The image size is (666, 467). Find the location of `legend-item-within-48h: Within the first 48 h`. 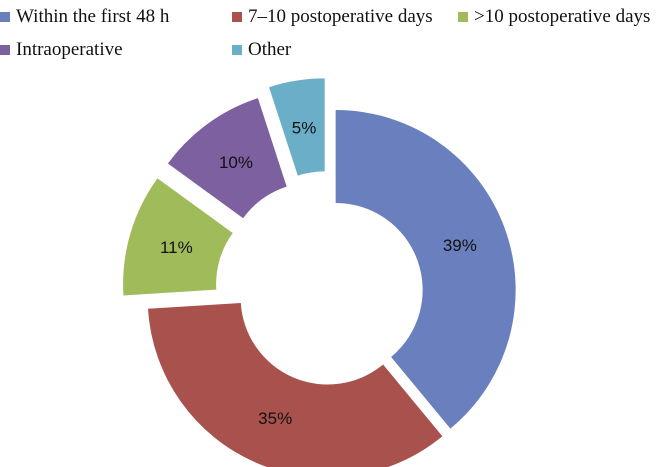

legend-item-within-48h: Within the first 48 h is located at coordinates (84, 16).